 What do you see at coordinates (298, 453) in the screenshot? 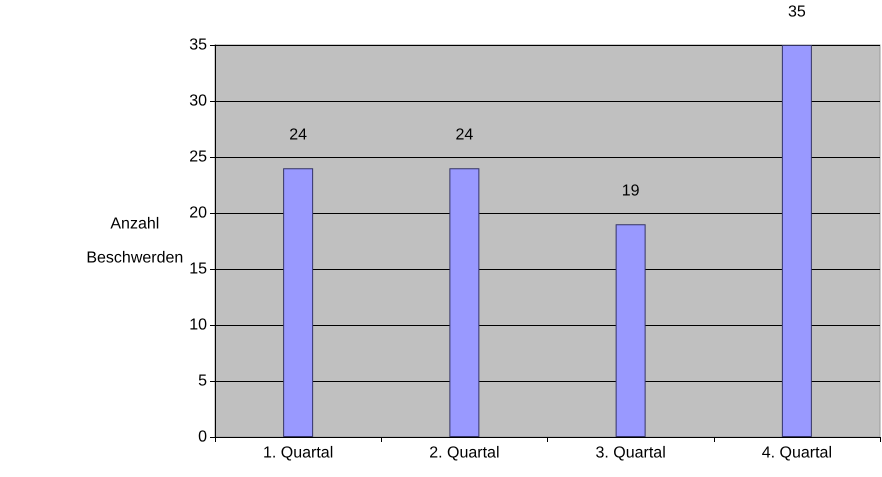
I see `x-tick-label: 1. Quartal` at bounding box center [298, 453].